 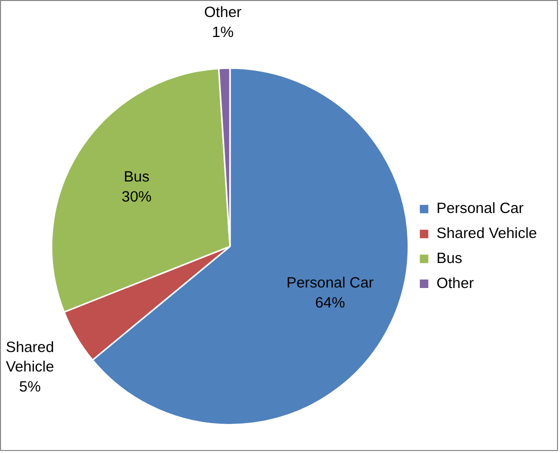 I want to click on legend-label: Personal Car, so click(x=480, y=209).